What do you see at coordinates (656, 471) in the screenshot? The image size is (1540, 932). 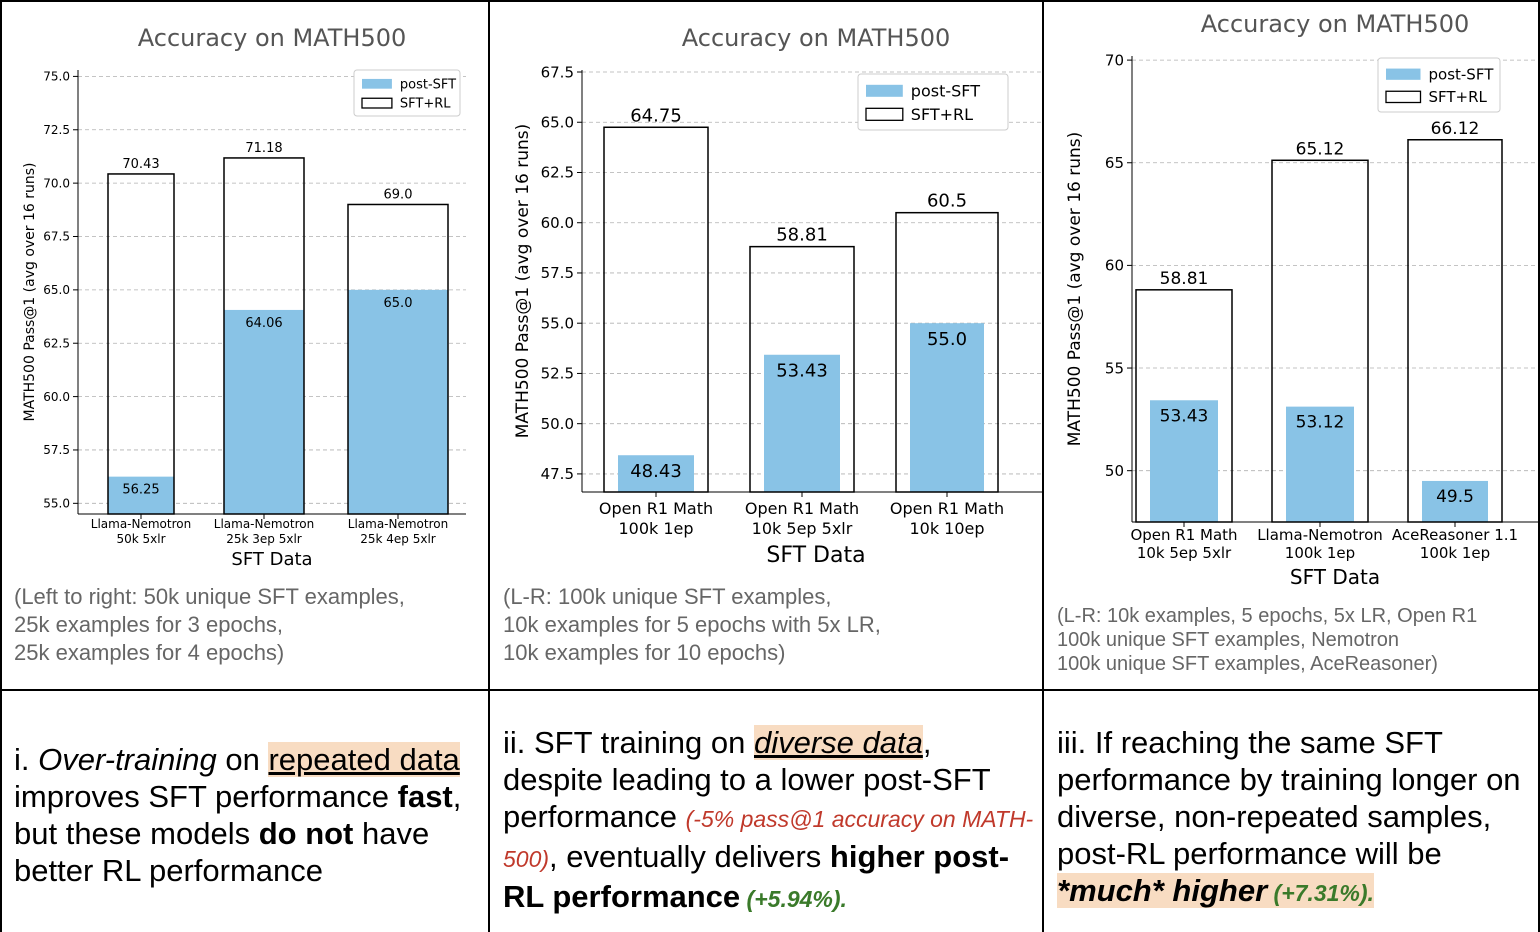 I see `bar-label-post-sft: 48.43` at bounding box center [656, 471].